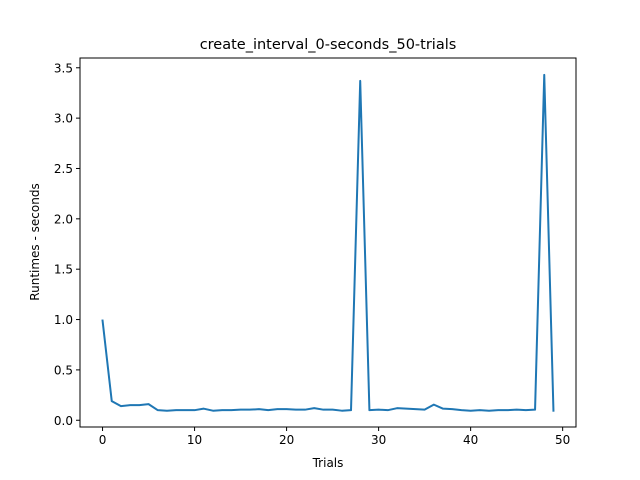  What do you see at coordinates (470, 440) in the screenshot?
I see `x-tick-label: 40` at bounding box center [470, 440].